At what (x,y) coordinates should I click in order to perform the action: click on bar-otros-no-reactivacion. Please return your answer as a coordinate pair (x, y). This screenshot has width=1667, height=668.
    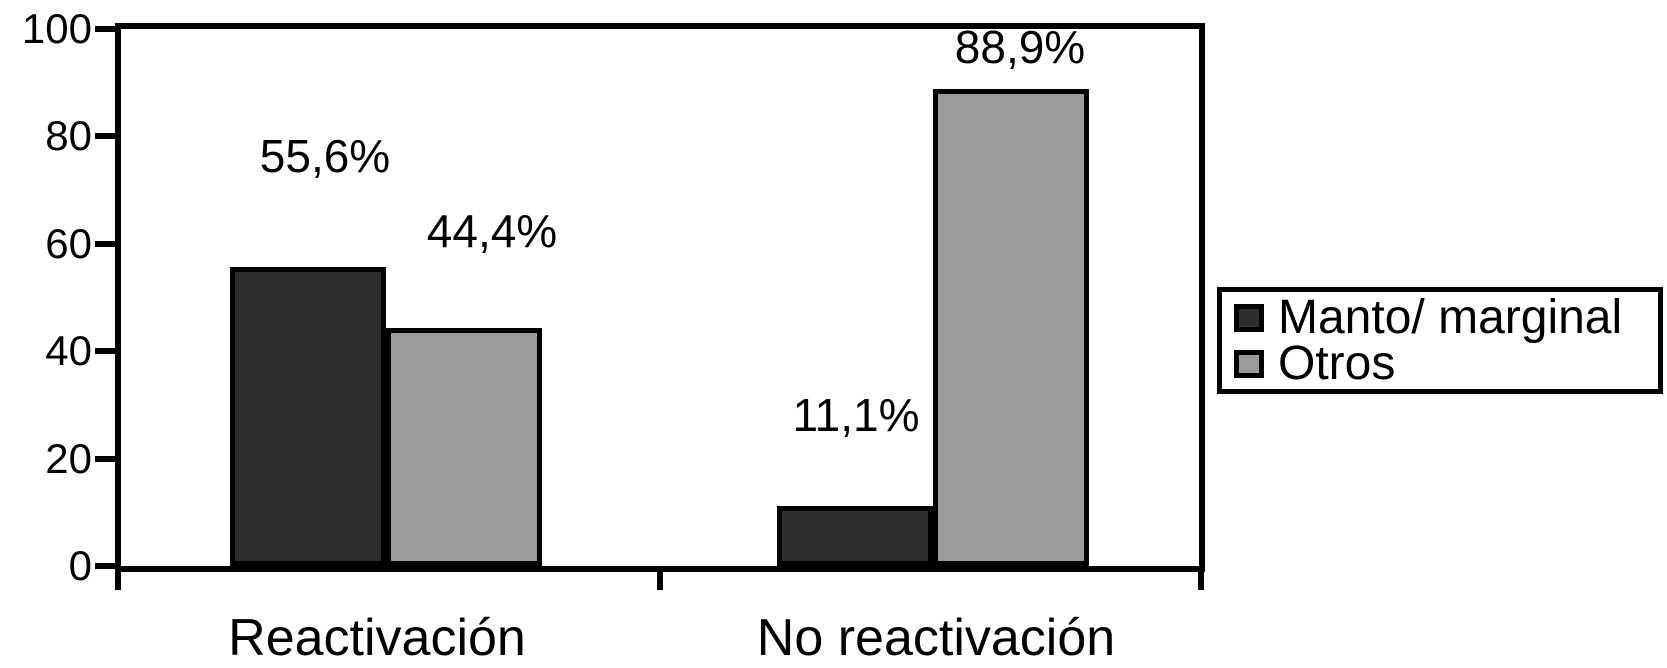
    Looking at the image, I should click on (1011, 327).